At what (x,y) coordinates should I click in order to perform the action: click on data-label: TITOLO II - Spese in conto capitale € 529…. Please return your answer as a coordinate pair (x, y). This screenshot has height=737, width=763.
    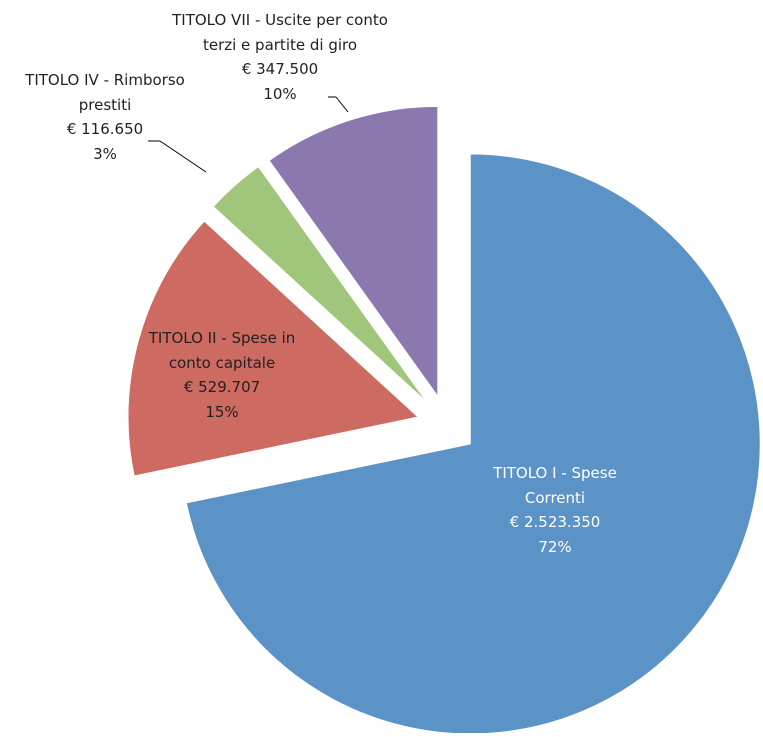
    Looking at the image, I should click on (222, 375).